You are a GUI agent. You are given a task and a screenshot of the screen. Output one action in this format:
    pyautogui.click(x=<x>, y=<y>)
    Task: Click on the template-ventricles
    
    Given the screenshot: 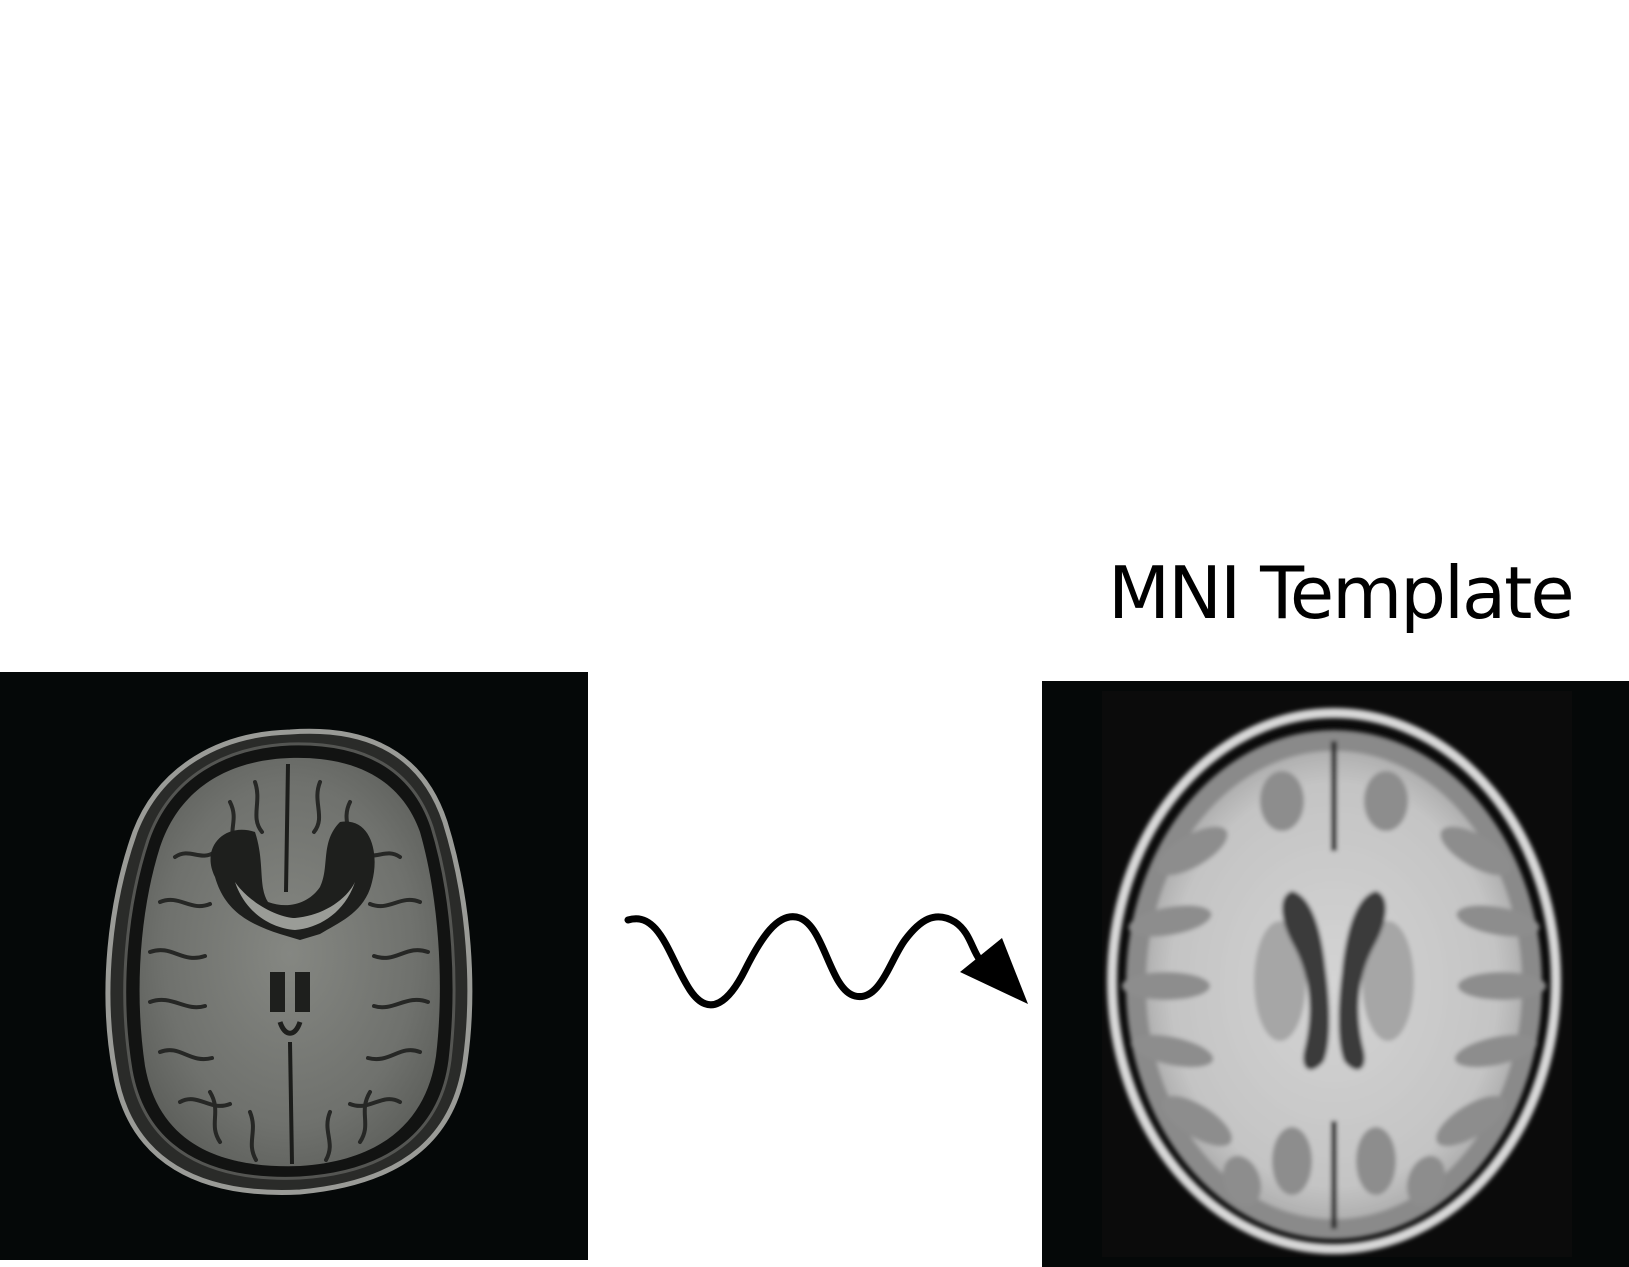 What is the action you would take?
    pyautogui.click(x=1306, y=980)
    